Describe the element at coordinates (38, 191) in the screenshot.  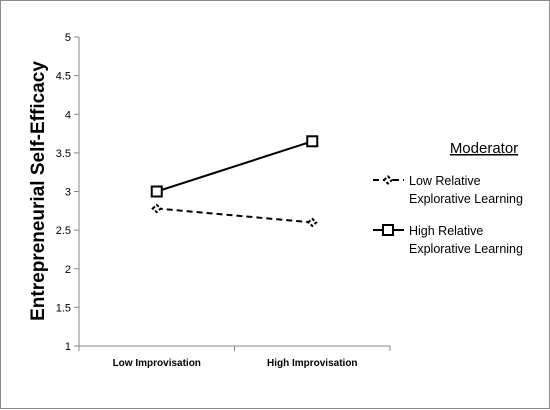
I see `y-axis-label: Entrepreneurial Self-Efficacy` at that location.